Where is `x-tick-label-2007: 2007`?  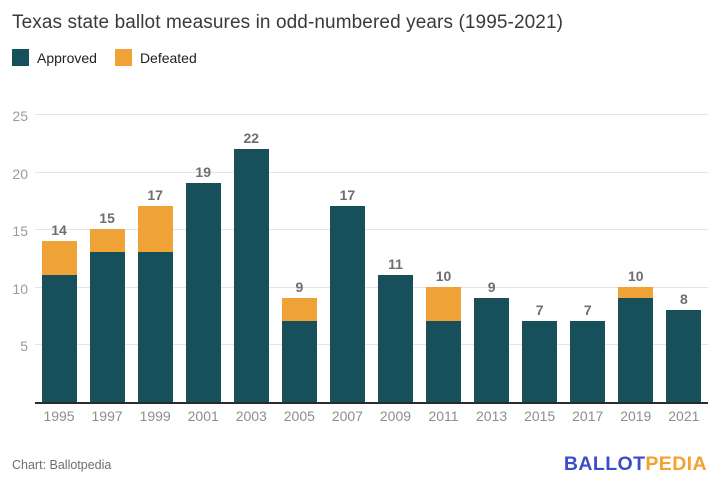
x-tick-label-2007: 2007 is located at coordinates (347, 416).